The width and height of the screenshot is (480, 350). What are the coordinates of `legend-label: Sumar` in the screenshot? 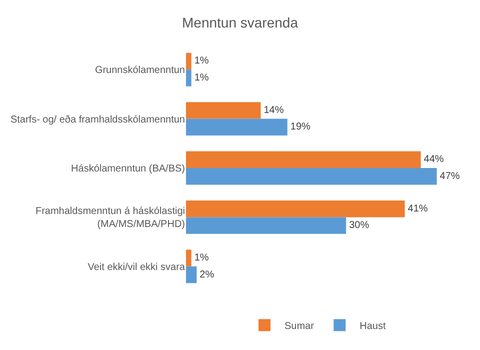 It's located at (299, 326).